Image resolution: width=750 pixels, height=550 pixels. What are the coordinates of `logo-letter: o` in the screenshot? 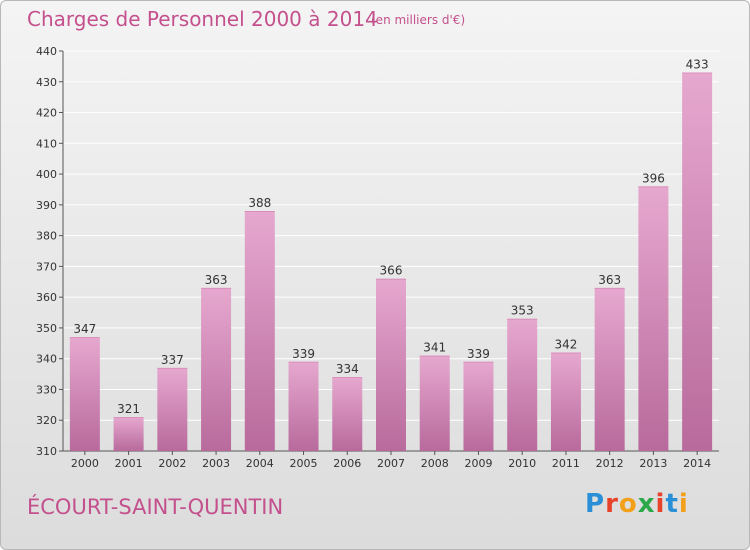 It's located at (628, 504).